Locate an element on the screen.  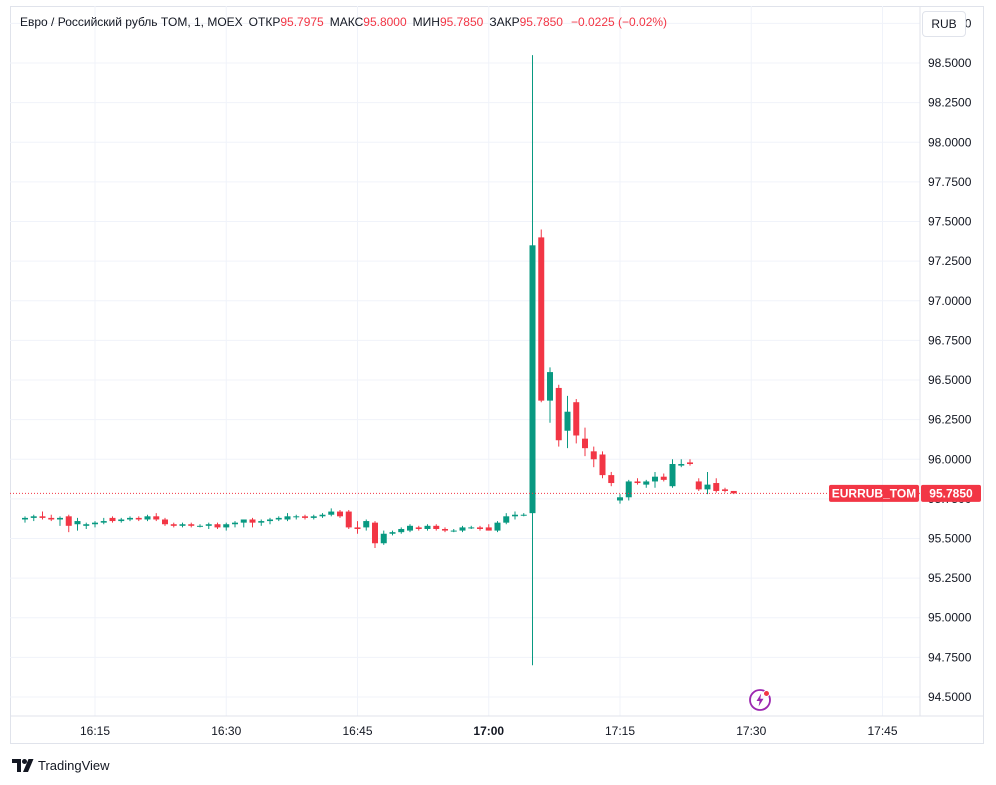
close-value: 95.7850 is located at coordinates (541, 22).